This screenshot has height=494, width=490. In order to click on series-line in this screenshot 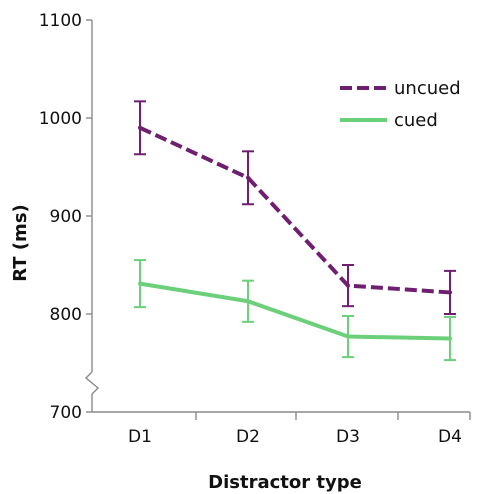, I will do `click(295, 311)`.